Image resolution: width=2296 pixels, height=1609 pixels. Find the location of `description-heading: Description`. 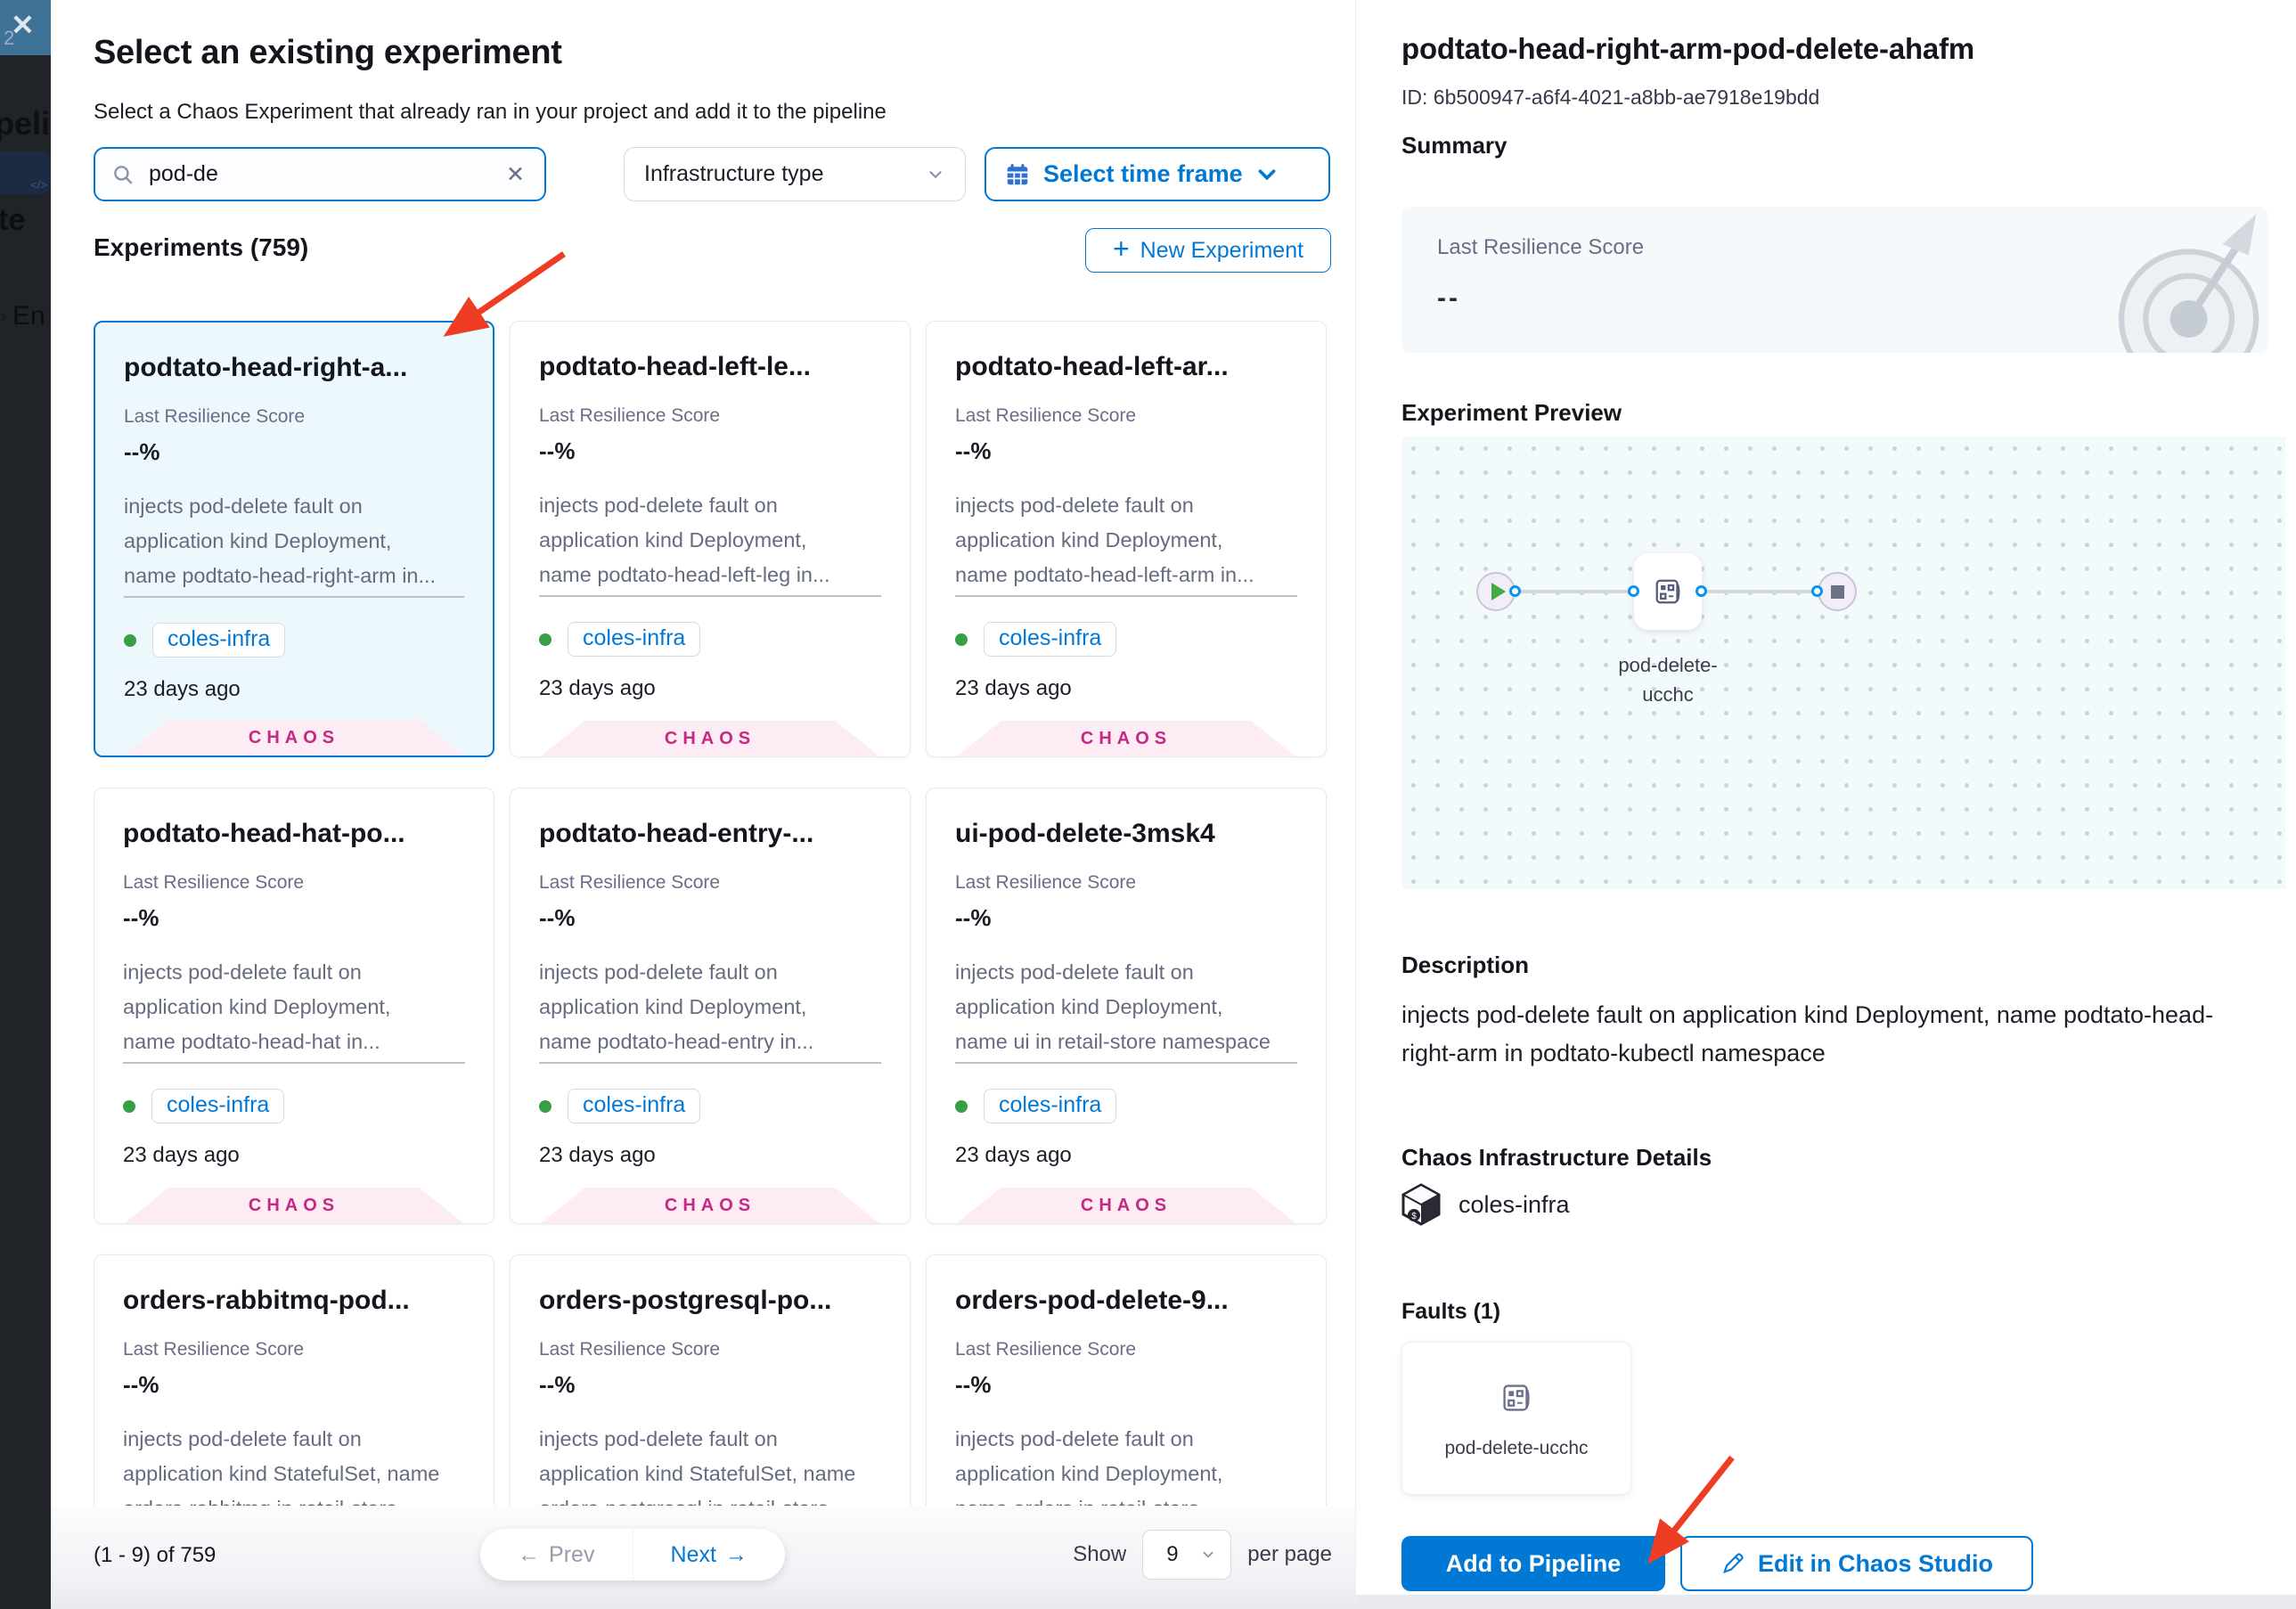

description-heading: Description is located at coordinates (1465, 965).